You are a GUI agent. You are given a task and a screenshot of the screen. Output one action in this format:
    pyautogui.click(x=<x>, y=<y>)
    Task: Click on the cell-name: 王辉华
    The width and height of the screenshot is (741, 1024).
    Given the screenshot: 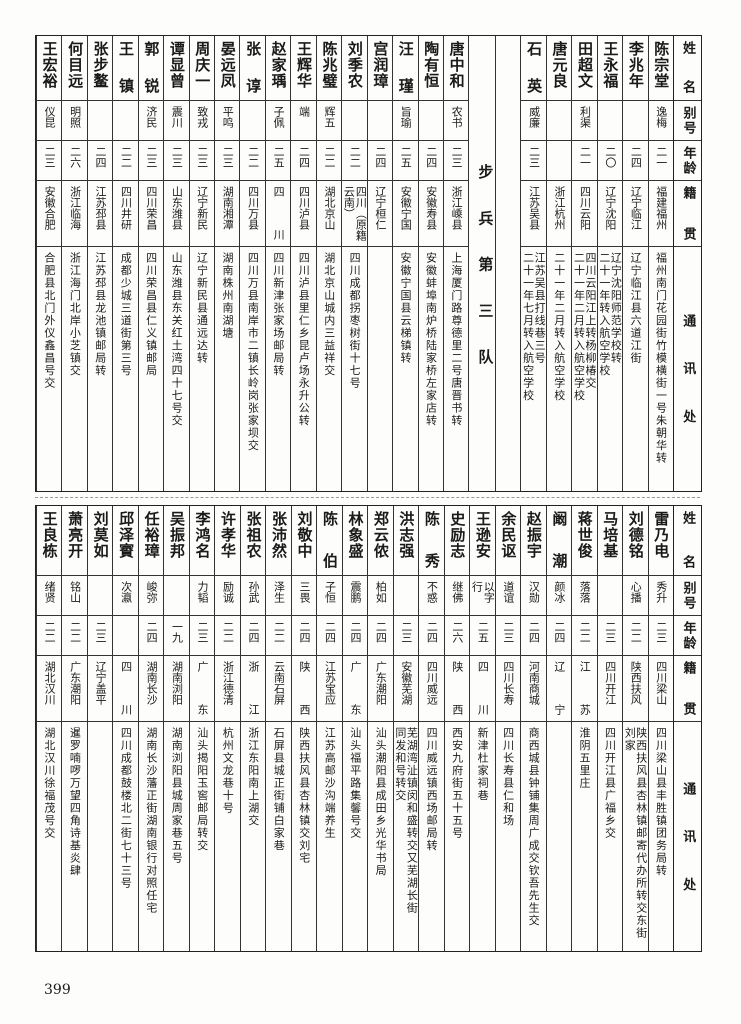 What is the action you would take?
    pyautogui.click(x=303, y=68)
    